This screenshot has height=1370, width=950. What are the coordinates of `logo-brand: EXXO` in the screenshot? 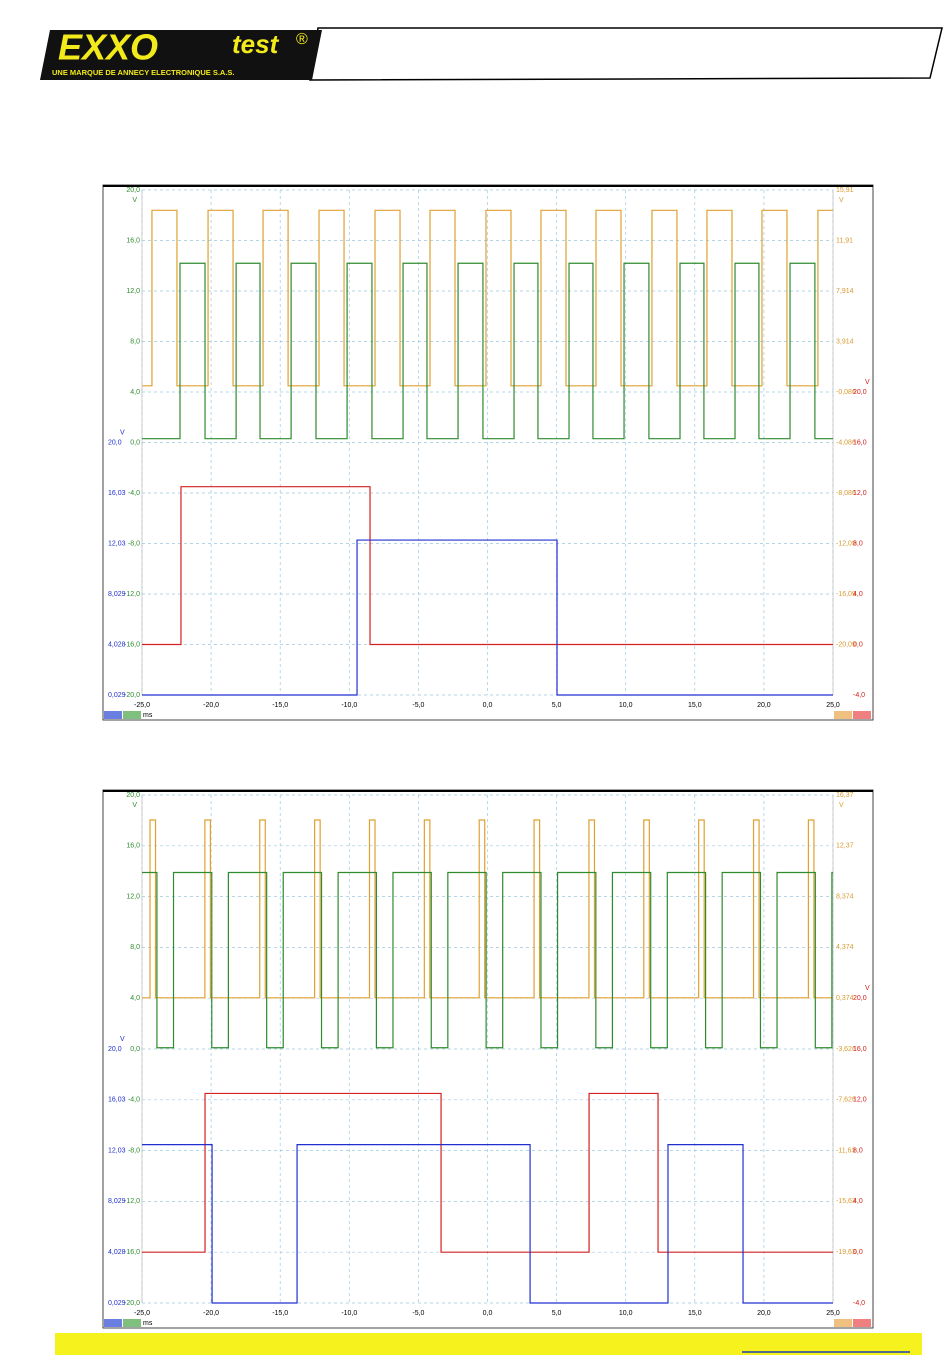 It's located at (108, 47).